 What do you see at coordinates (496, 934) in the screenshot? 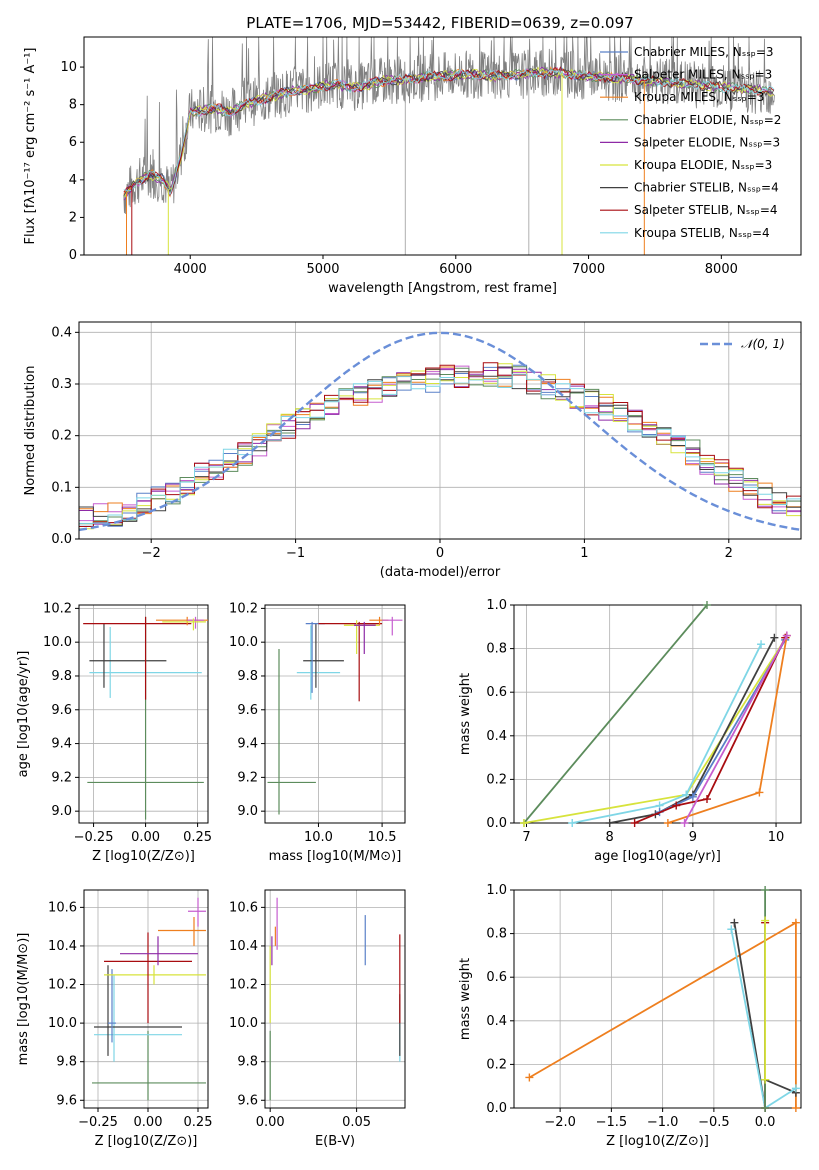
I see `y-tick-label: 0.8` at bounding box center [496, 934].